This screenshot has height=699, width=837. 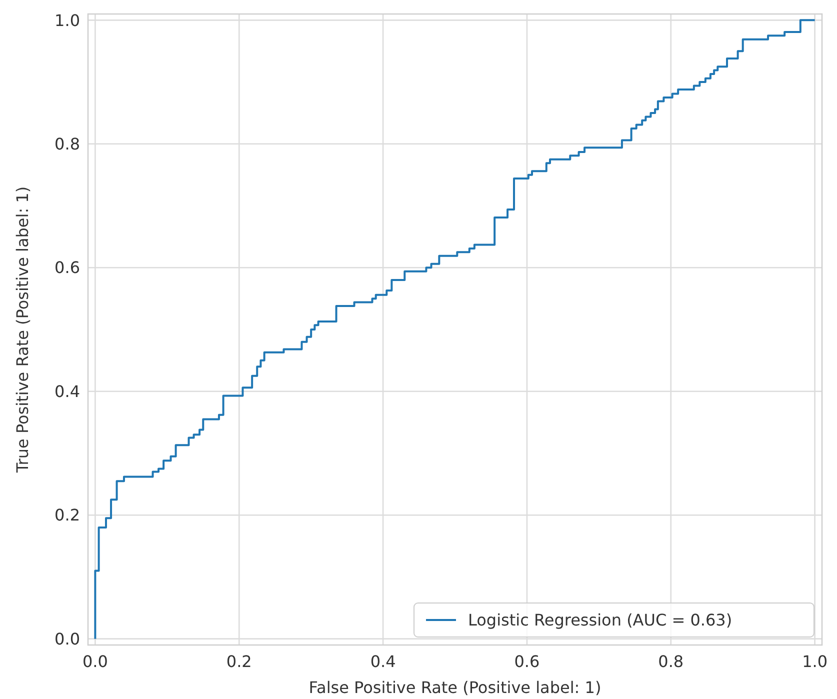 I want to click on x-axis-title: False Positive Rate (Positive label: 1), so click(x=455, y=687).